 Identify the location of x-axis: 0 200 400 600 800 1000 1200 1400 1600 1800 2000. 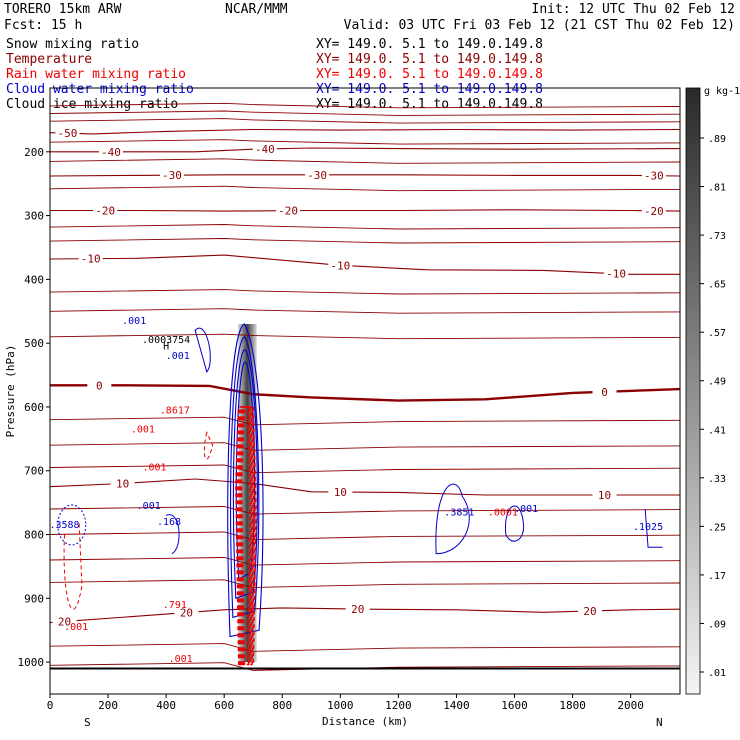
(345, 703).